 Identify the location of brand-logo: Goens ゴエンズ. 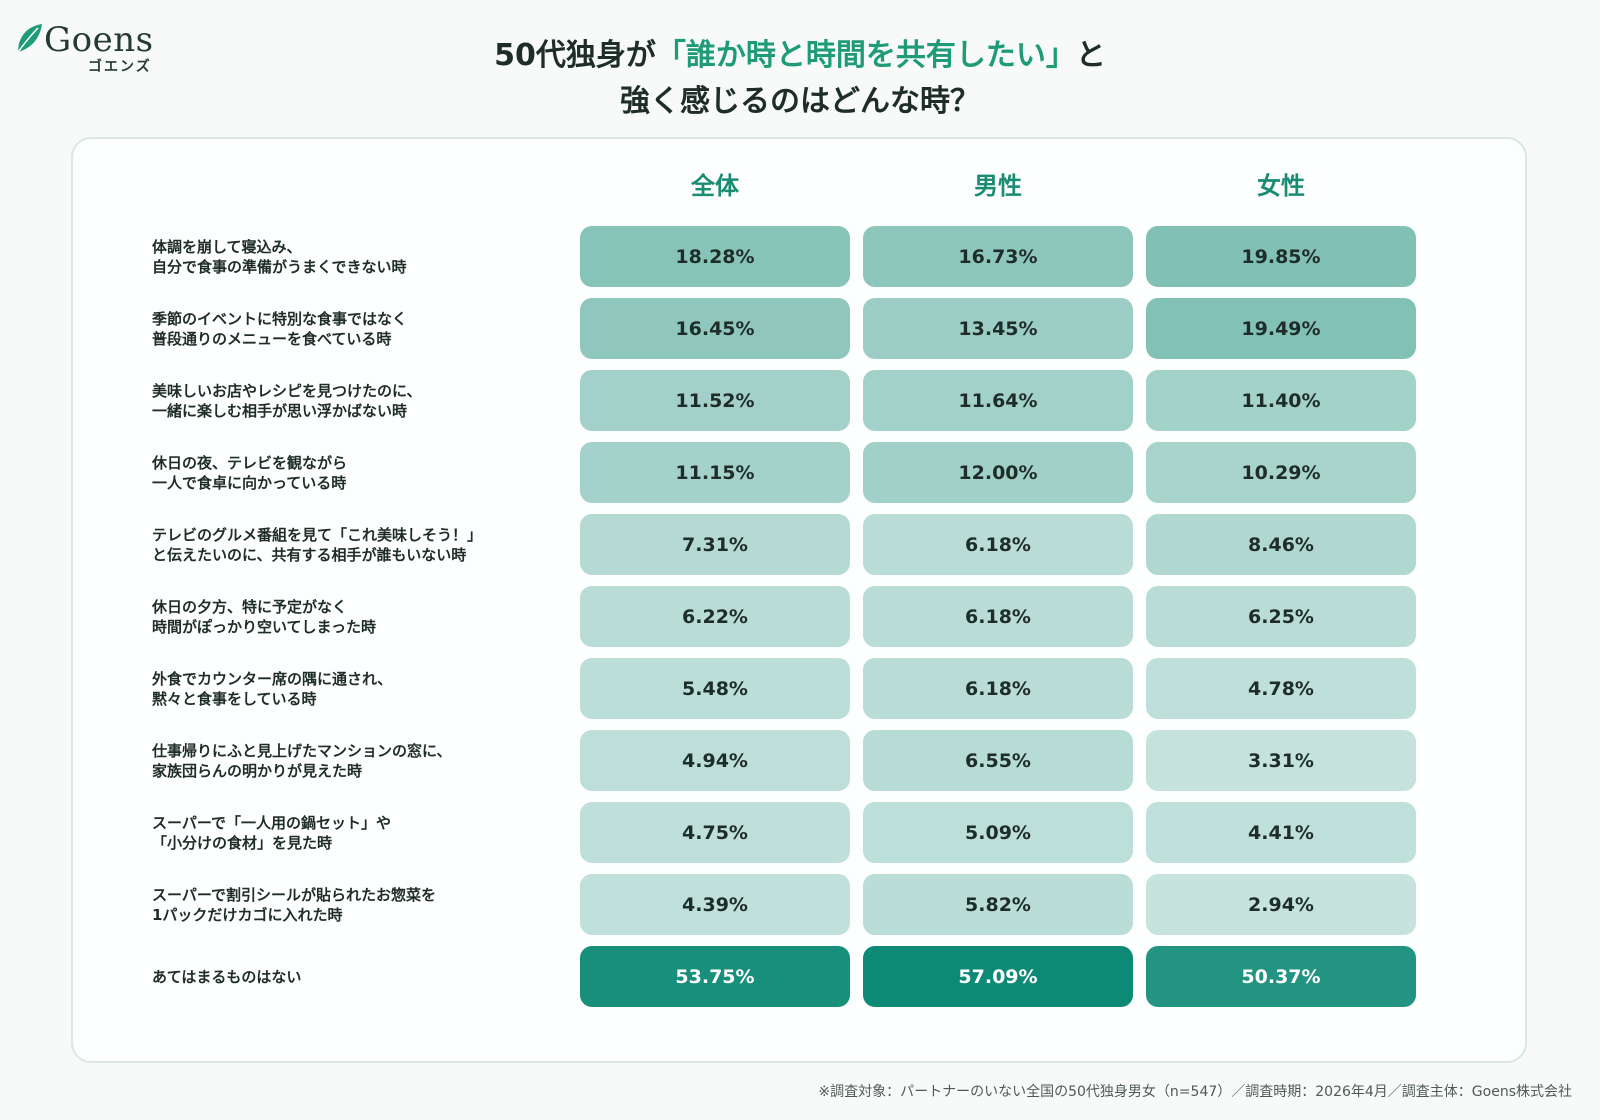
(99, 50).